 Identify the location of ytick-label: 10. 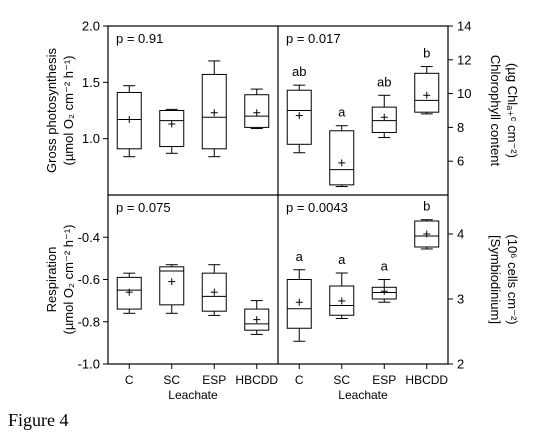
(464, 93).